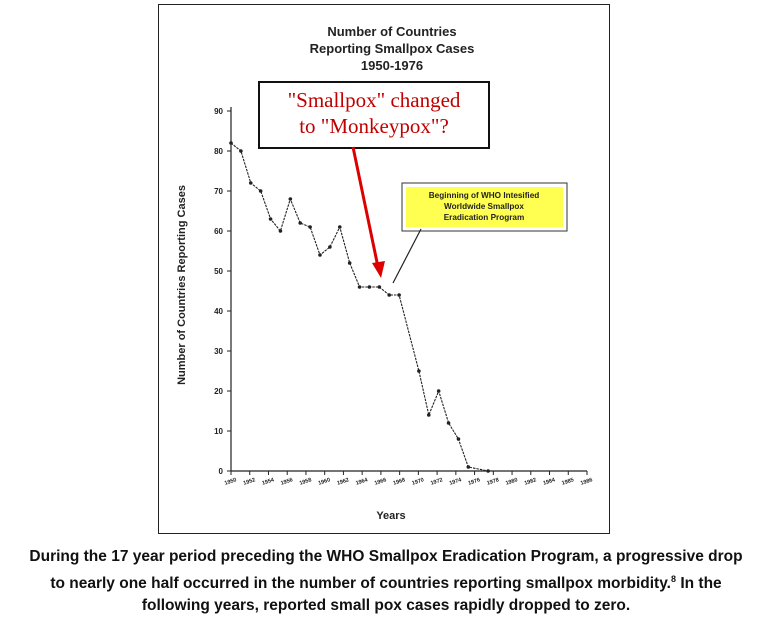 The height and width of the screenshot is (626, 772). What do you see at coordinates (287, 481) in the screenshot?
I see `x-tick-label-1956: 1956` at bounding box center [287, 481].